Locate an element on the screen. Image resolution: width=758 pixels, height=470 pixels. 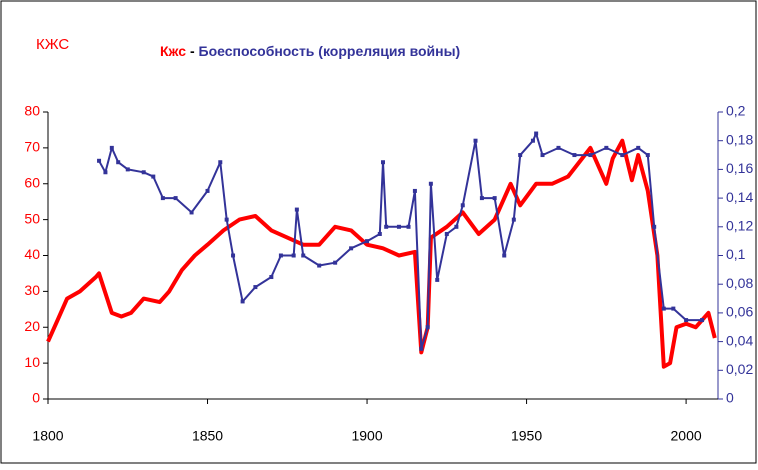
legend: Кжс - Боеспособность (корреляция войны) is located at coordinates (310, 51).